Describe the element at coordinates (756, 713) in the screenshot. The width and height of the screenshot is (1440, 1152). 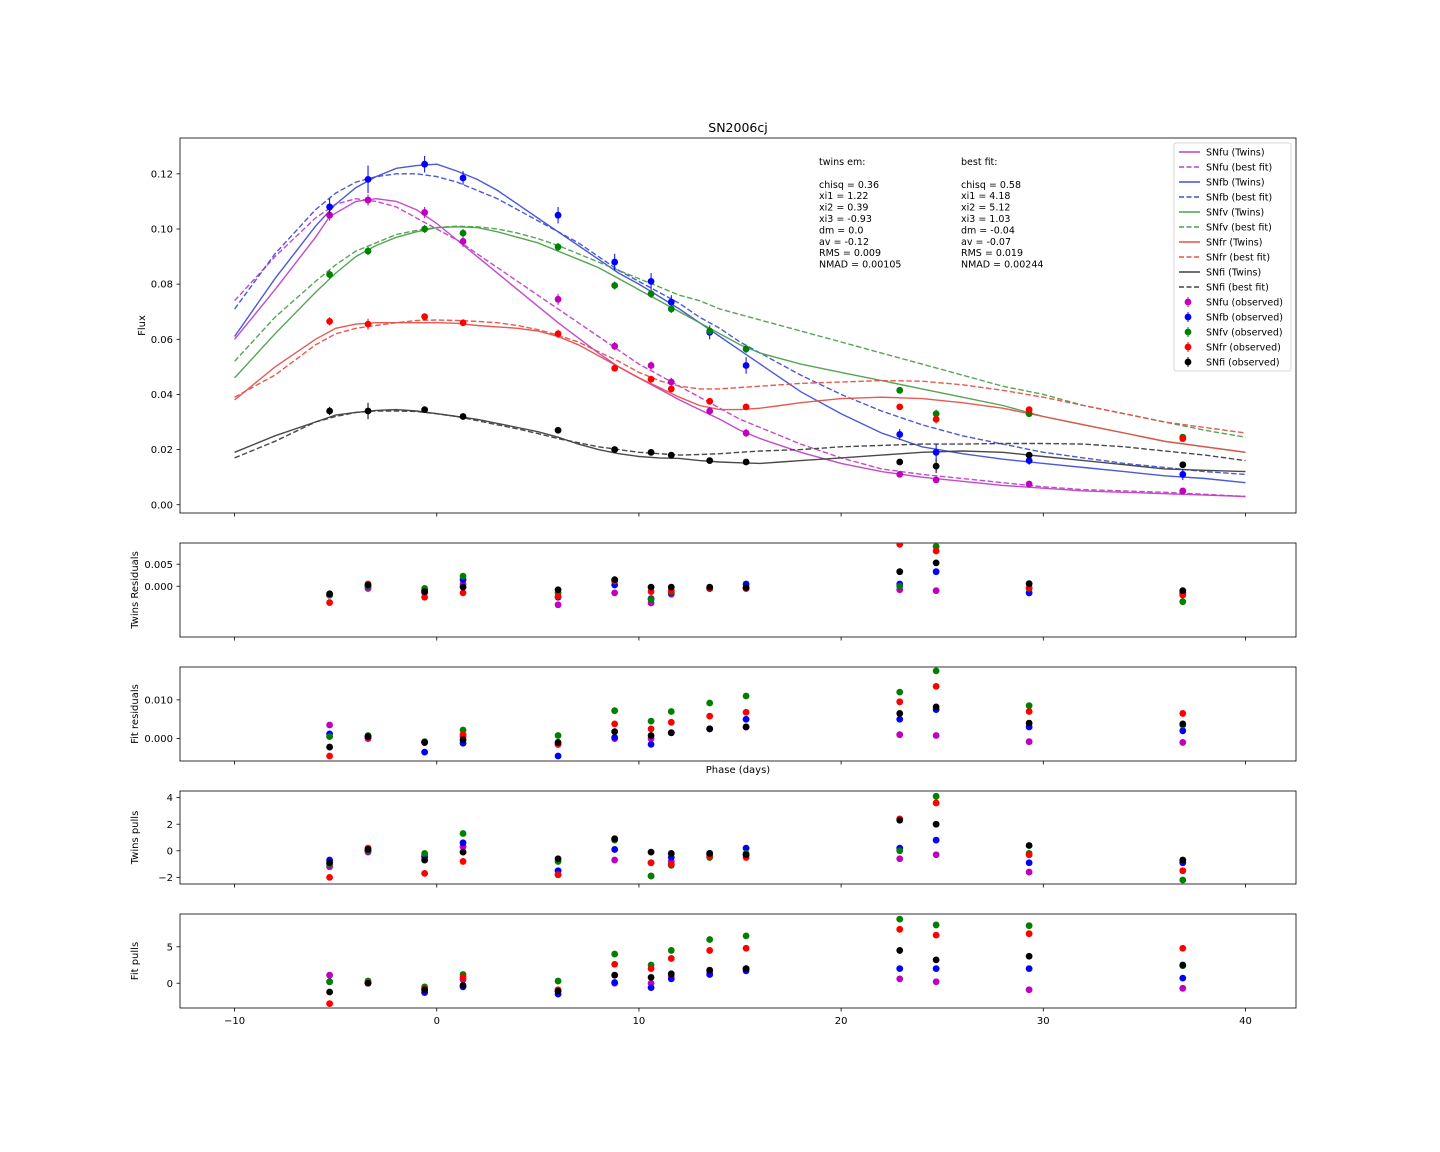
I see `plot-area` at that location.